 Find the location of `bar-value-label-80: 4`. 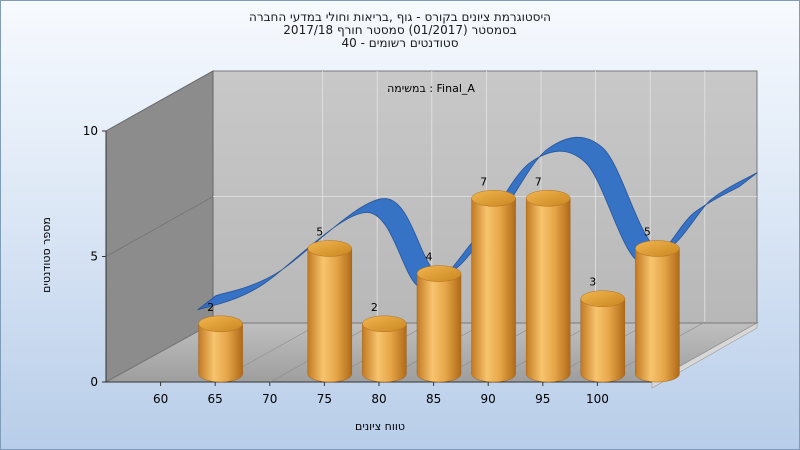

bar-value-label-80: 4 is located at coordinates (429, 257).